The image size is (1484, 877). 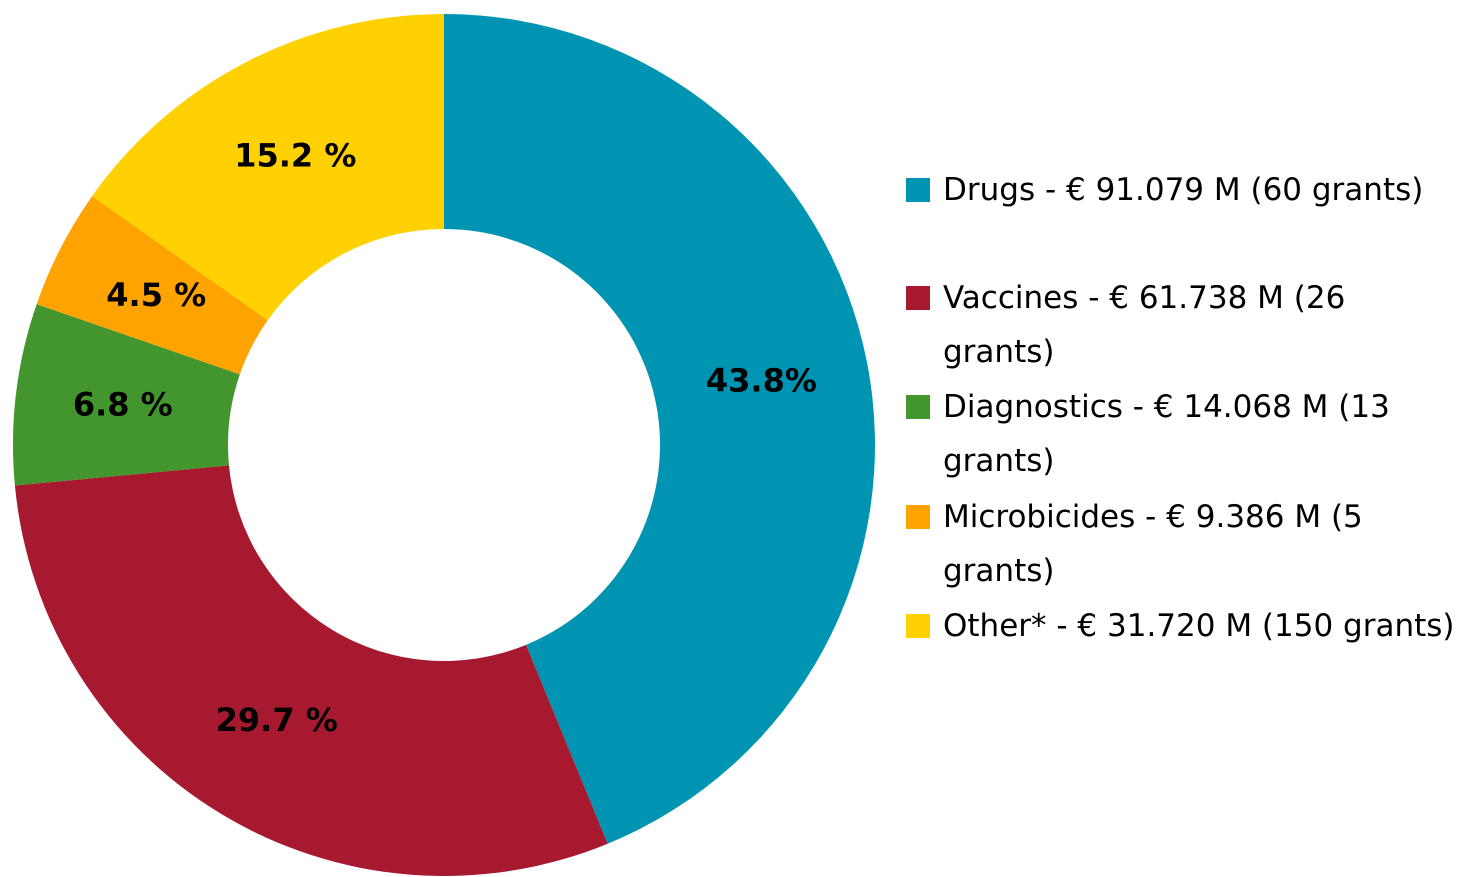 What do you see at coordinates (295, 156) in the screenshot?
I see `value-label: 15.2 %` at bounding box center [295, 156].